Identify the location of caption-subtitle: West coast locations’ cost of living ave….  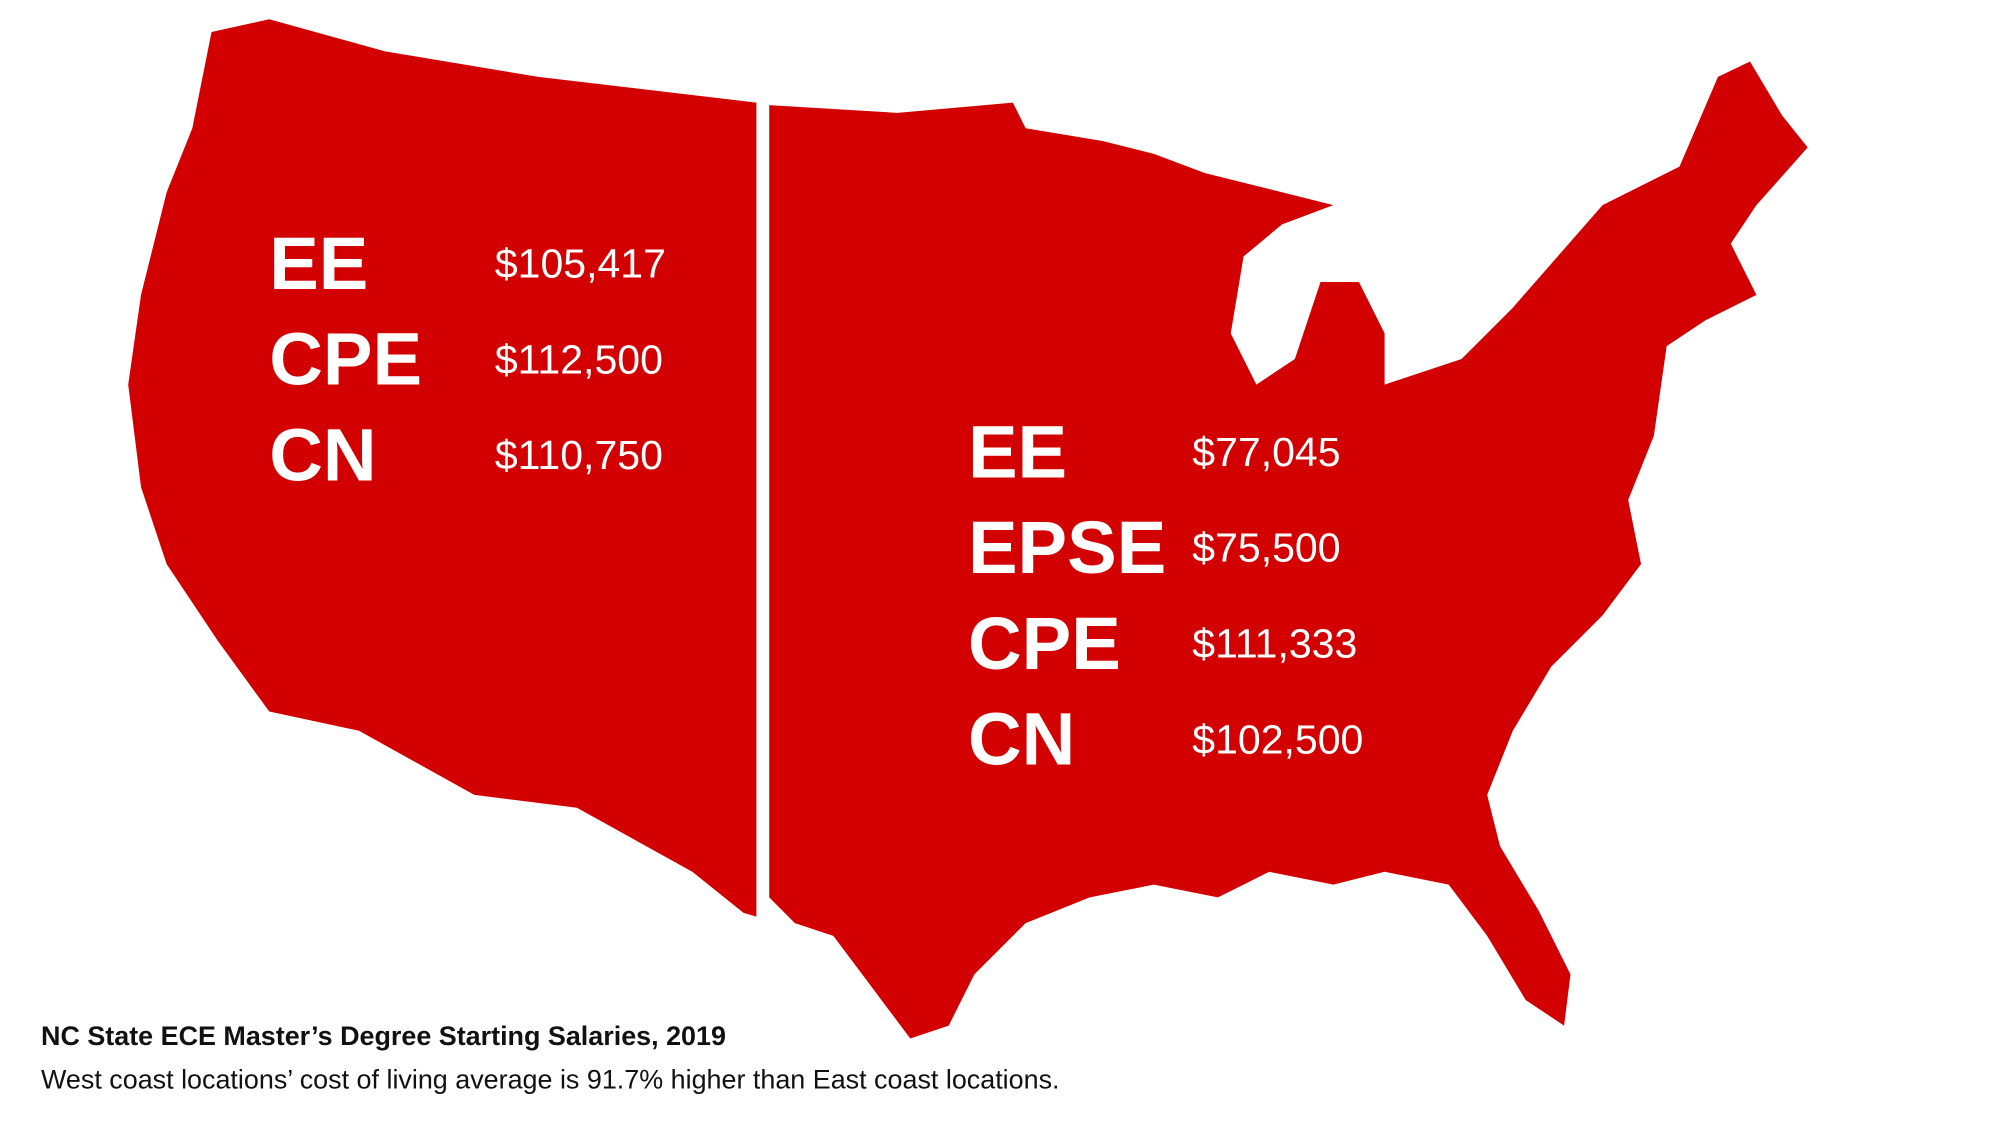
(550, 1079).